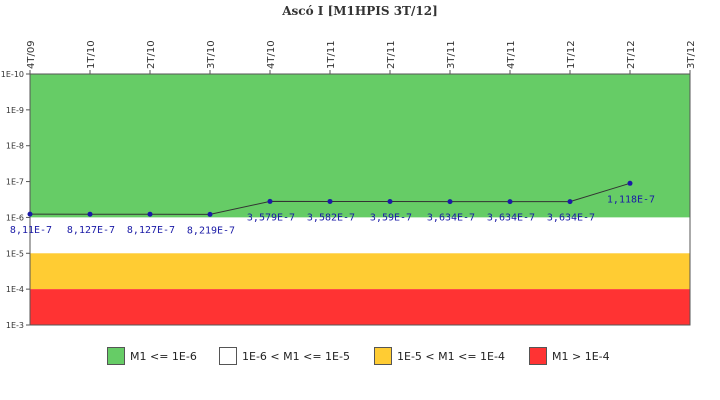 This screenshot has width=720, height=400. I want to click on legend-item-red: M1 > 1E-4, so click(569, 356).